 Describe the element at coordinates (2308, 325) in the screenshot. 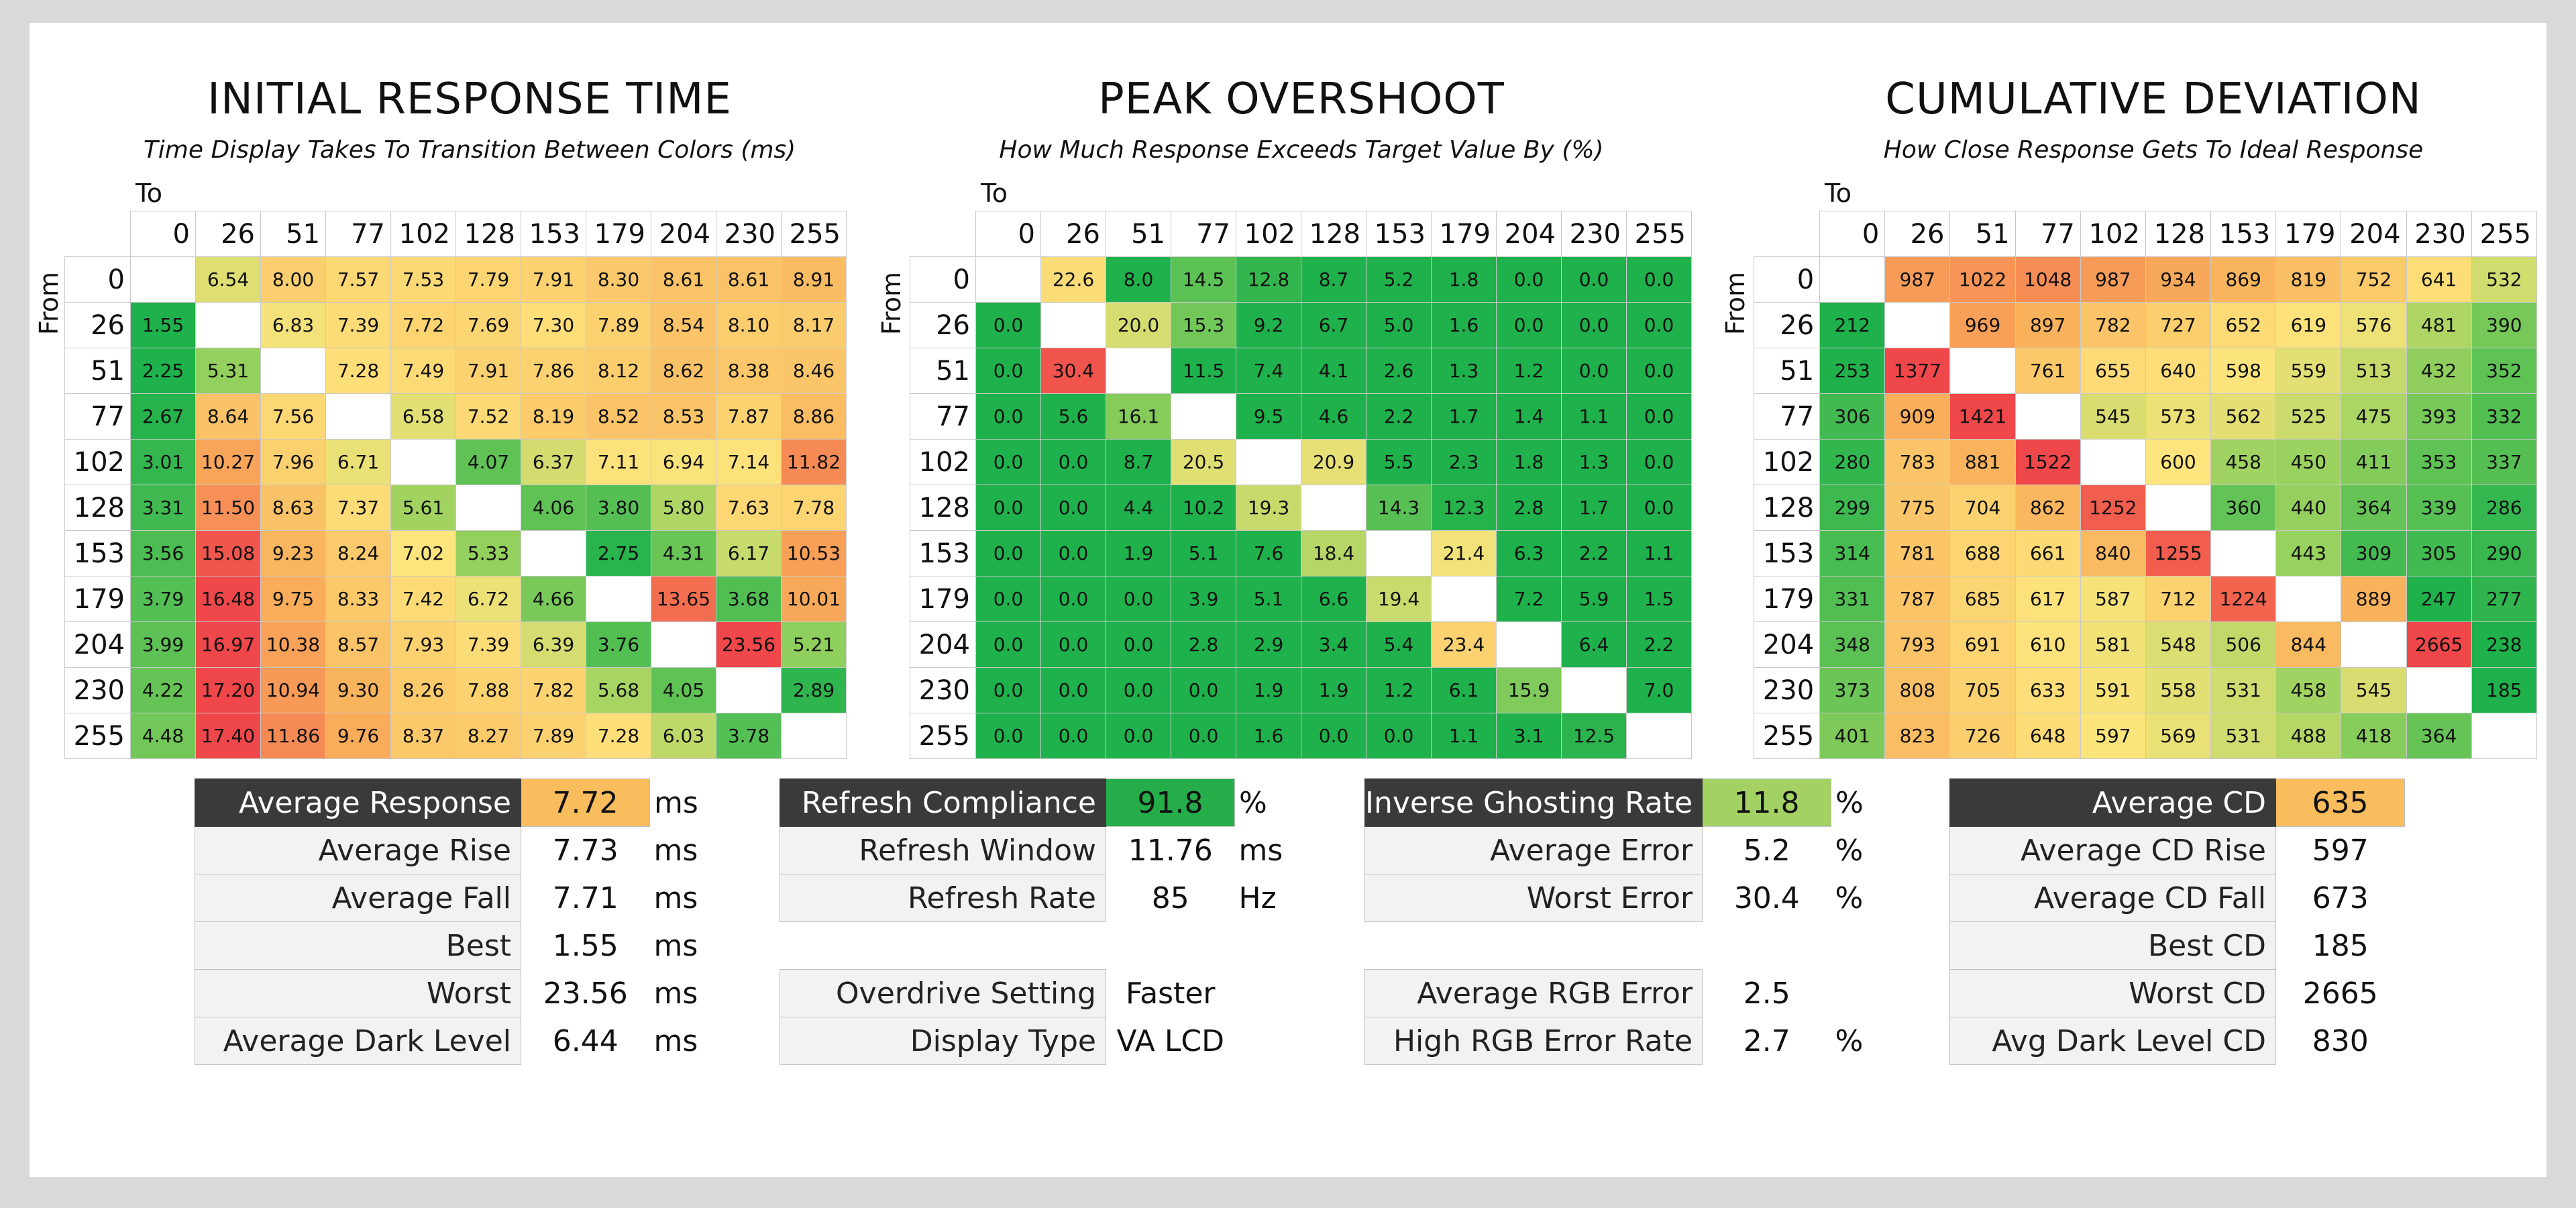

I see `heatmap-cell: 619` at that location.